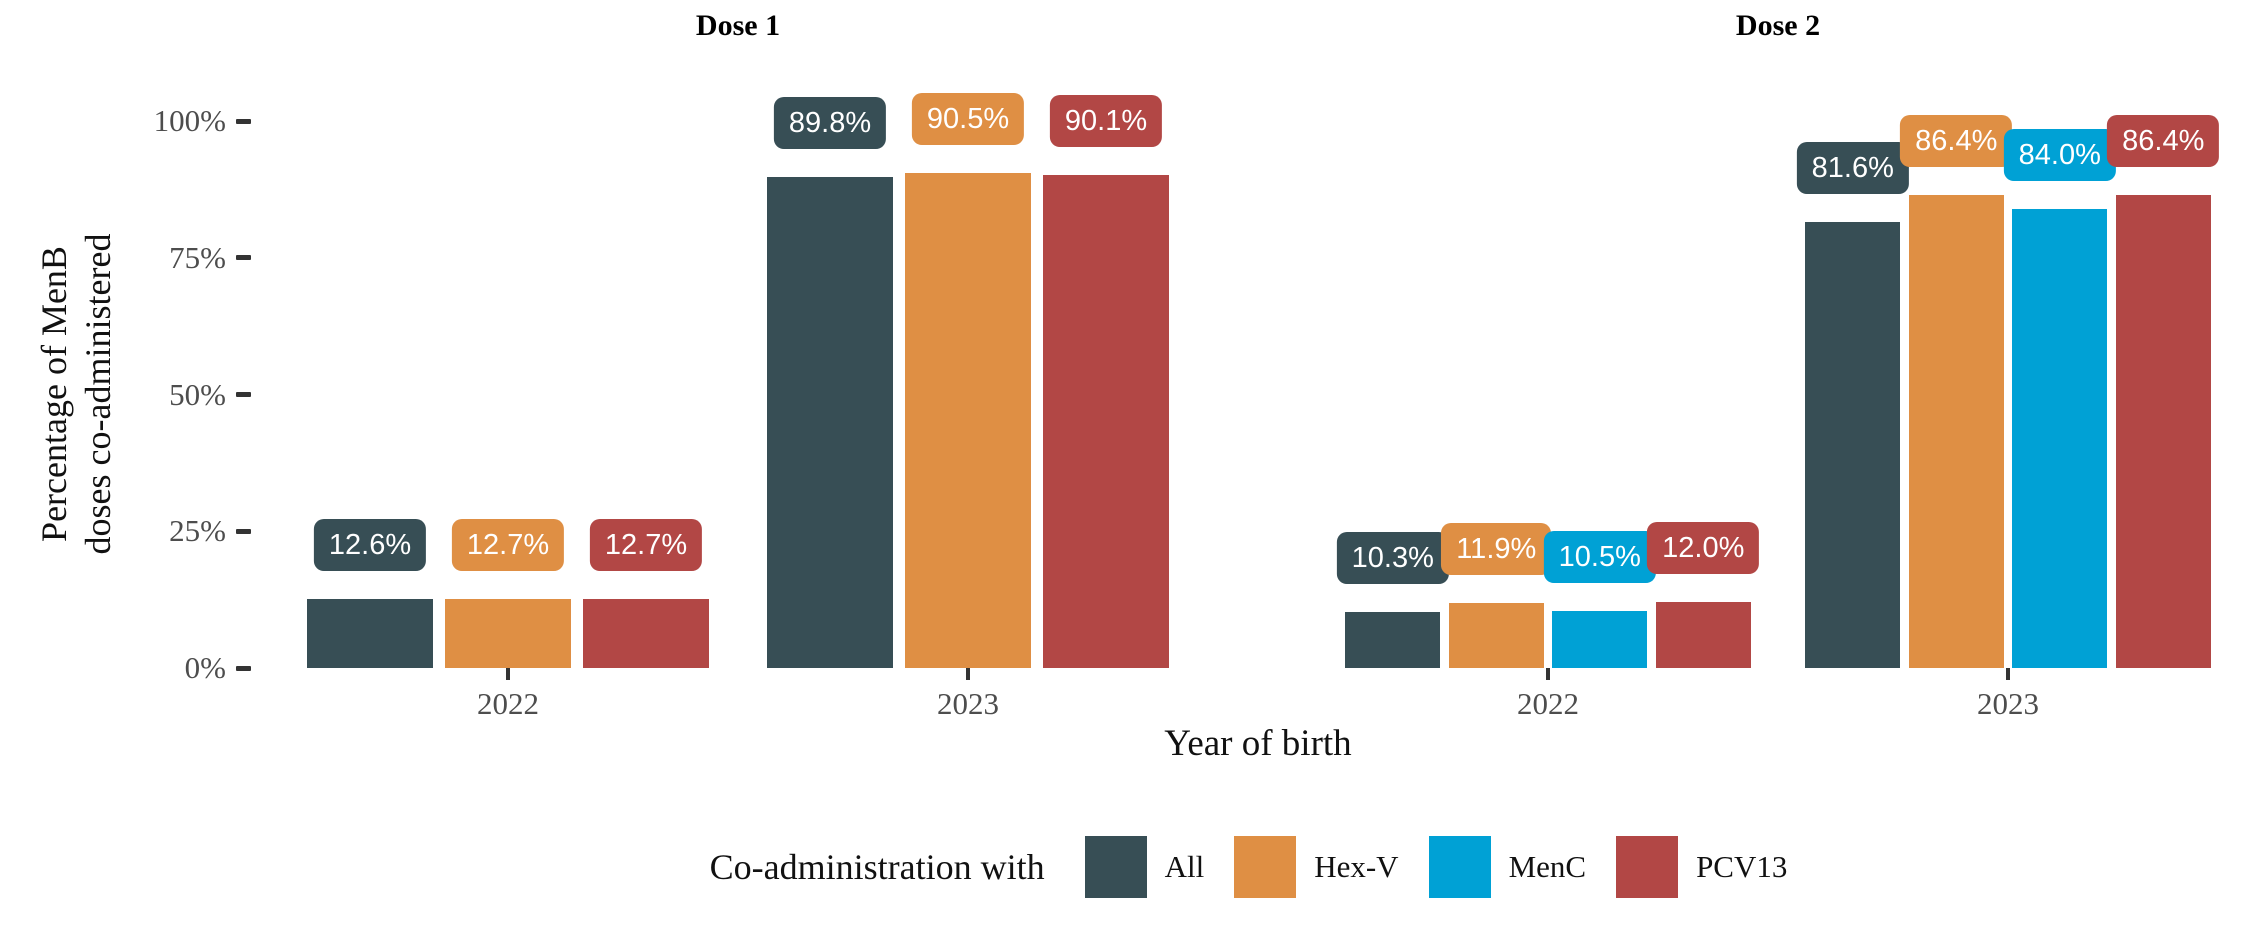 This screenshot has width=2257, height=929. I want to click on bar-dose2-2022-hex-v, so click(1496, 635).